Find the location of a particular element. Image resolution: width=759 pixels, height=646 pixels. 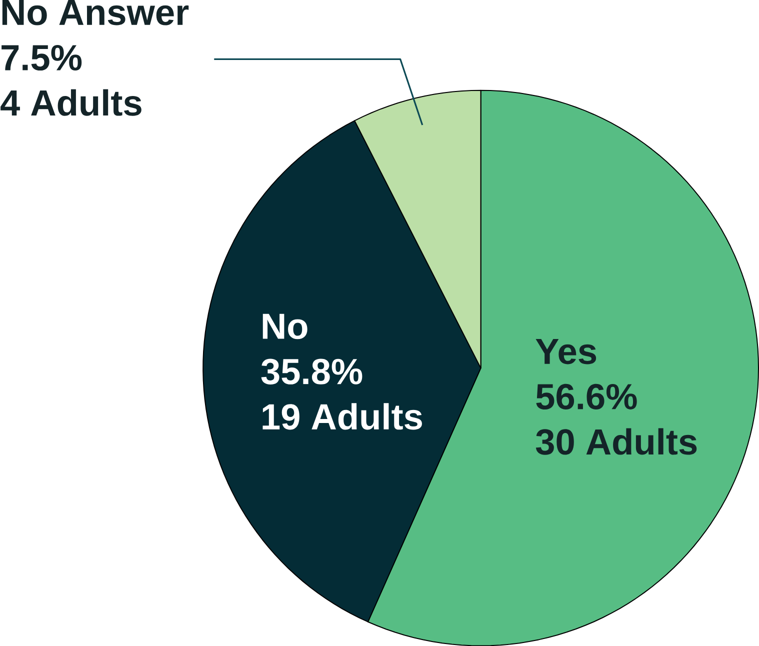

text: 4 Adults is located at coordinates (71, 102).